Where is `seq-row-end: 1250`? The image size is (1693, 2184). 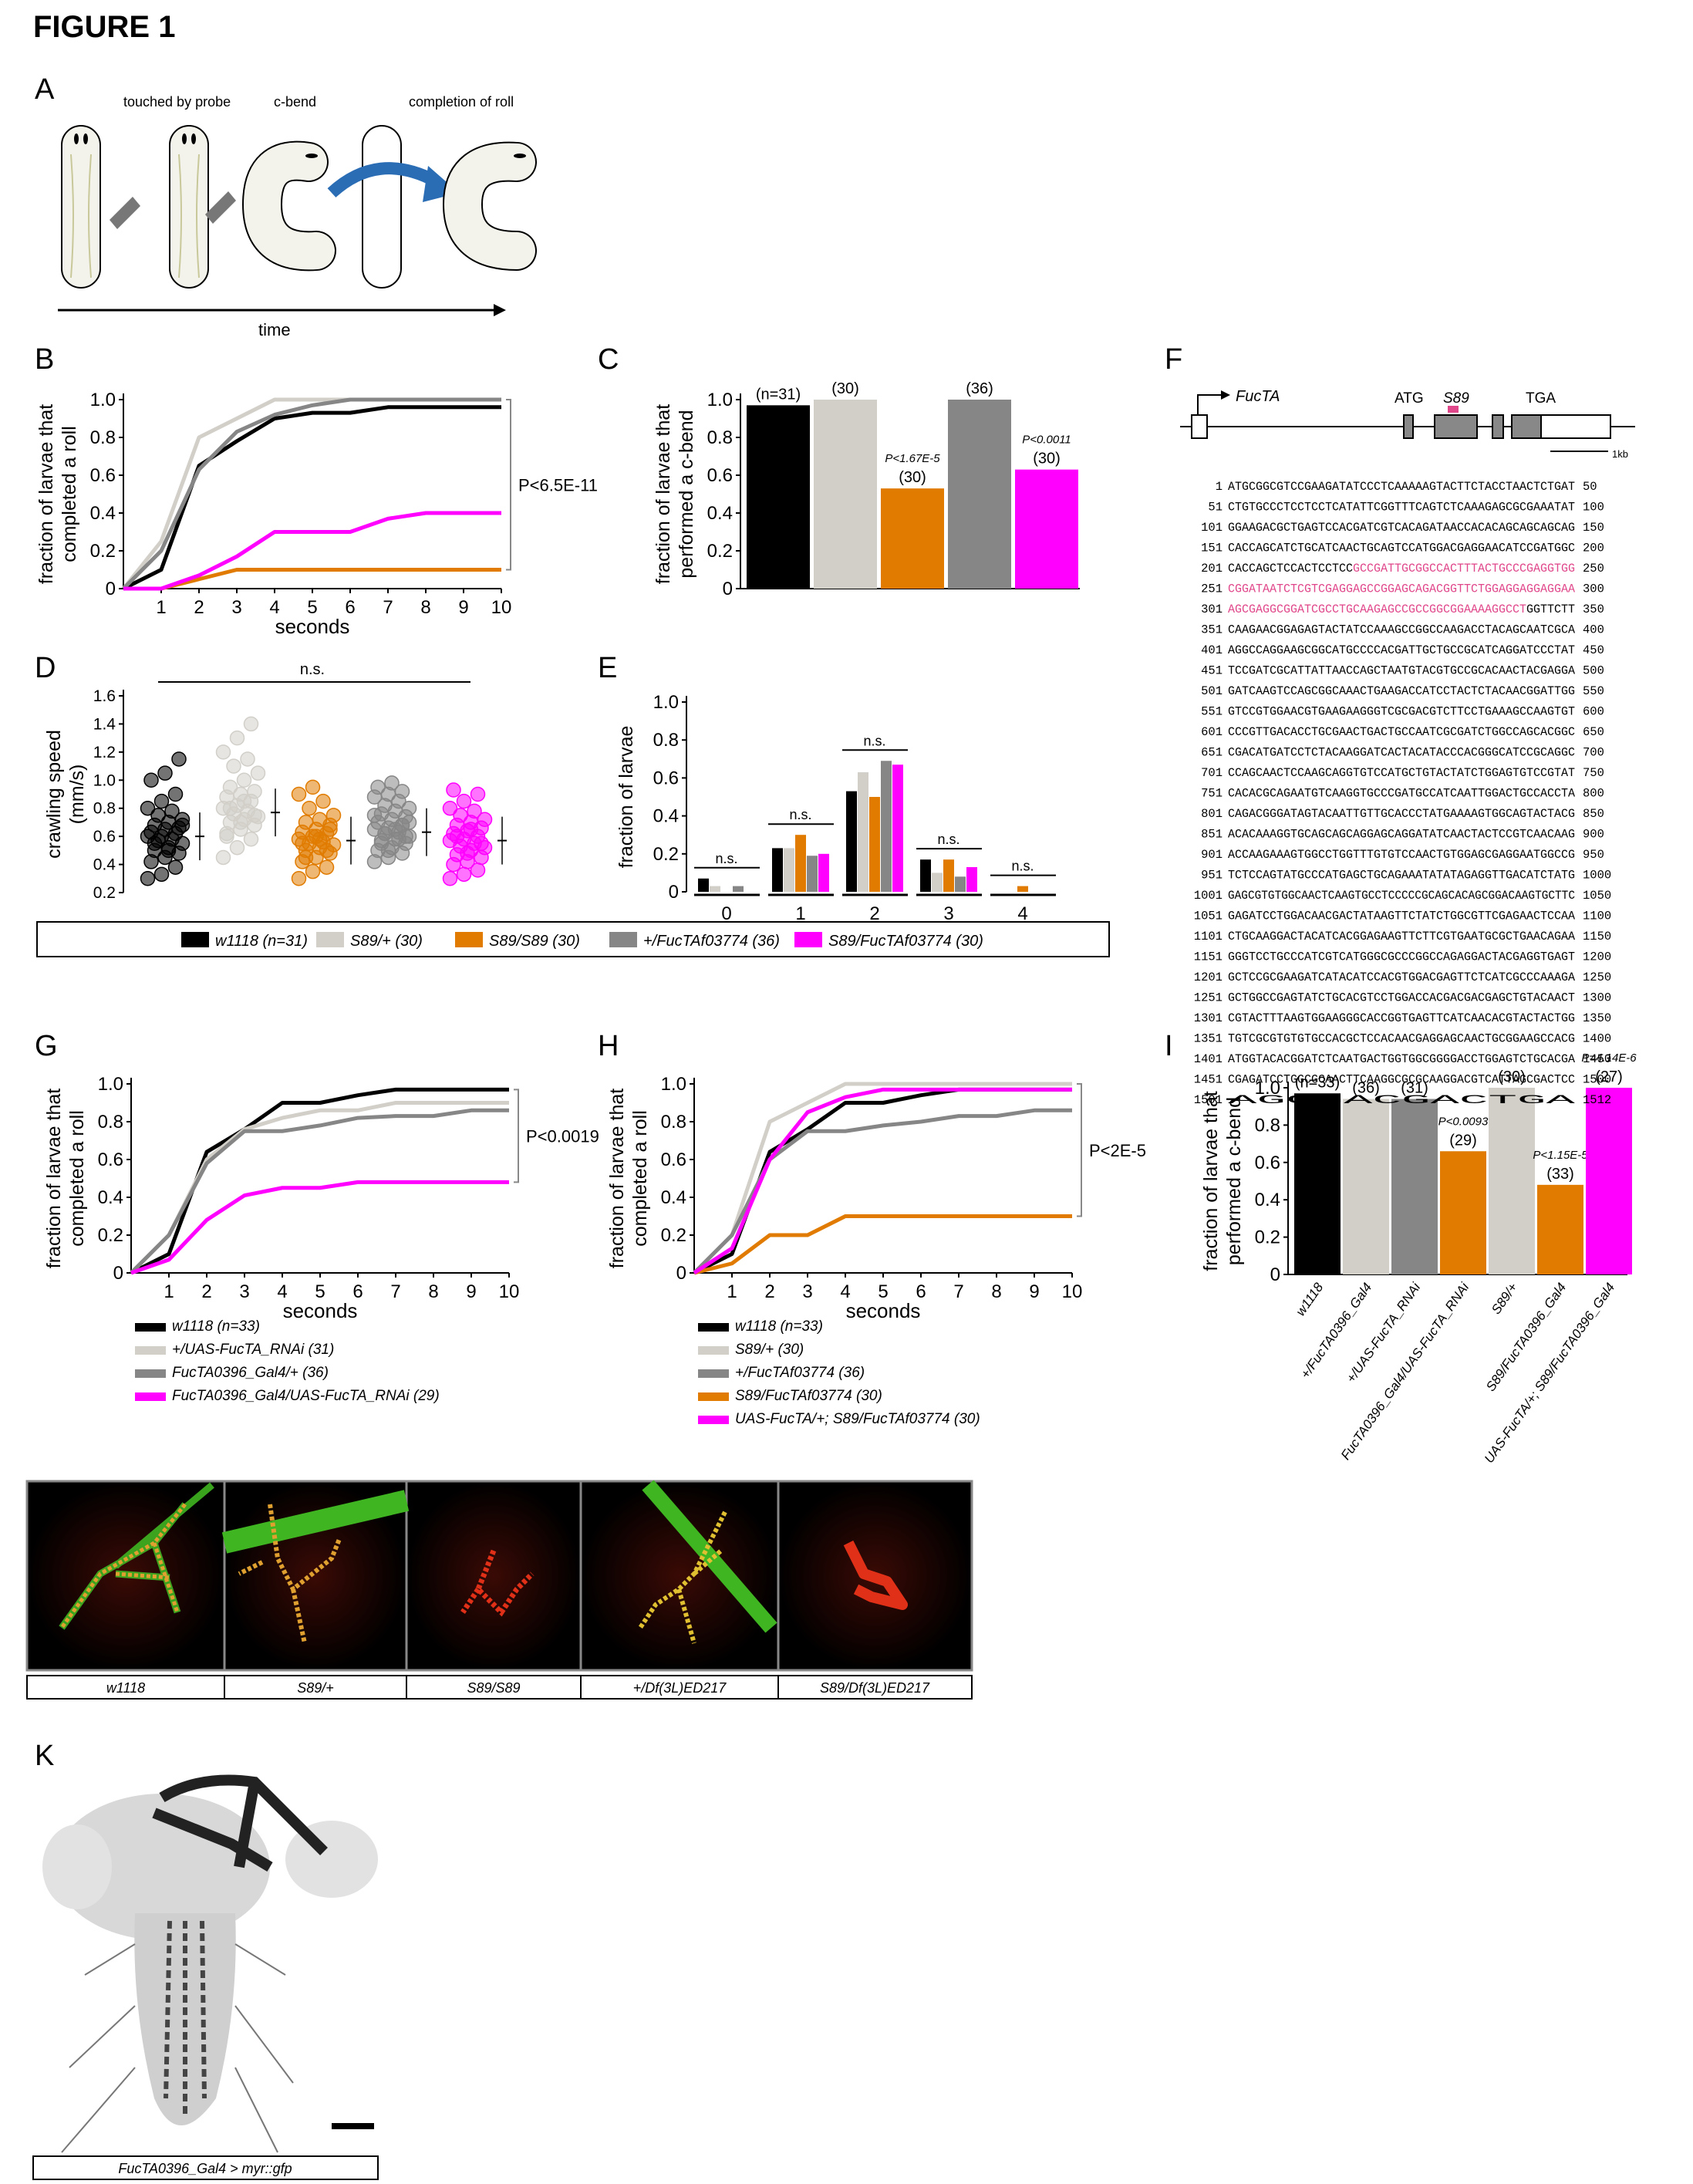 seq-row-end: 1250 is located at coordinates (1597, 977).